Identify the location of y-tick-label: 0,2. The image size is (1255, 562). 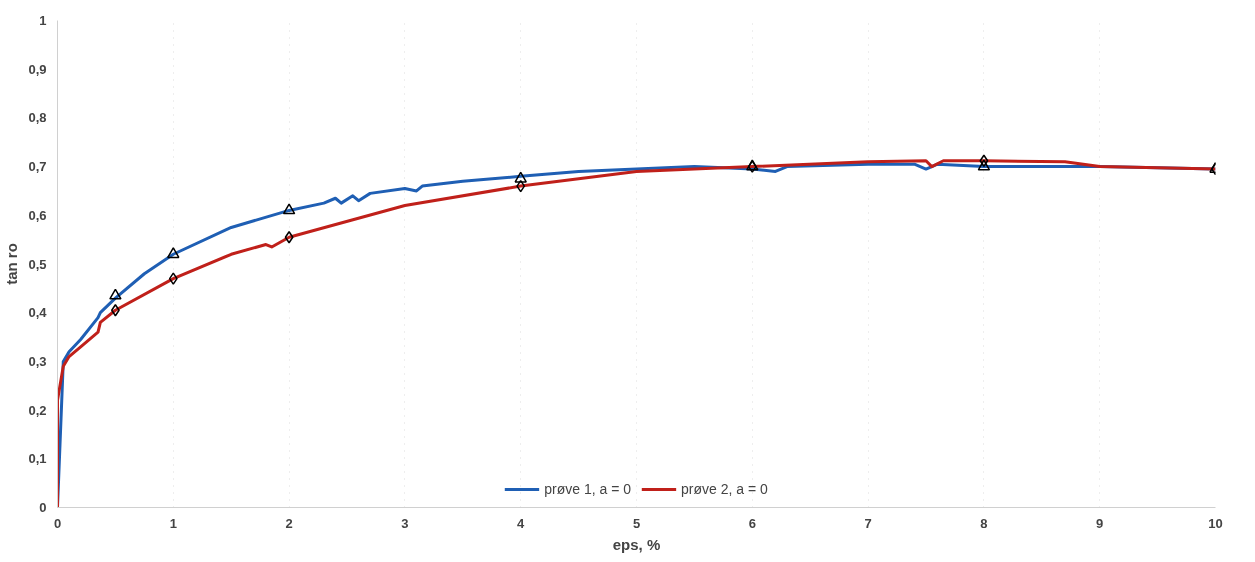
(37, 410).